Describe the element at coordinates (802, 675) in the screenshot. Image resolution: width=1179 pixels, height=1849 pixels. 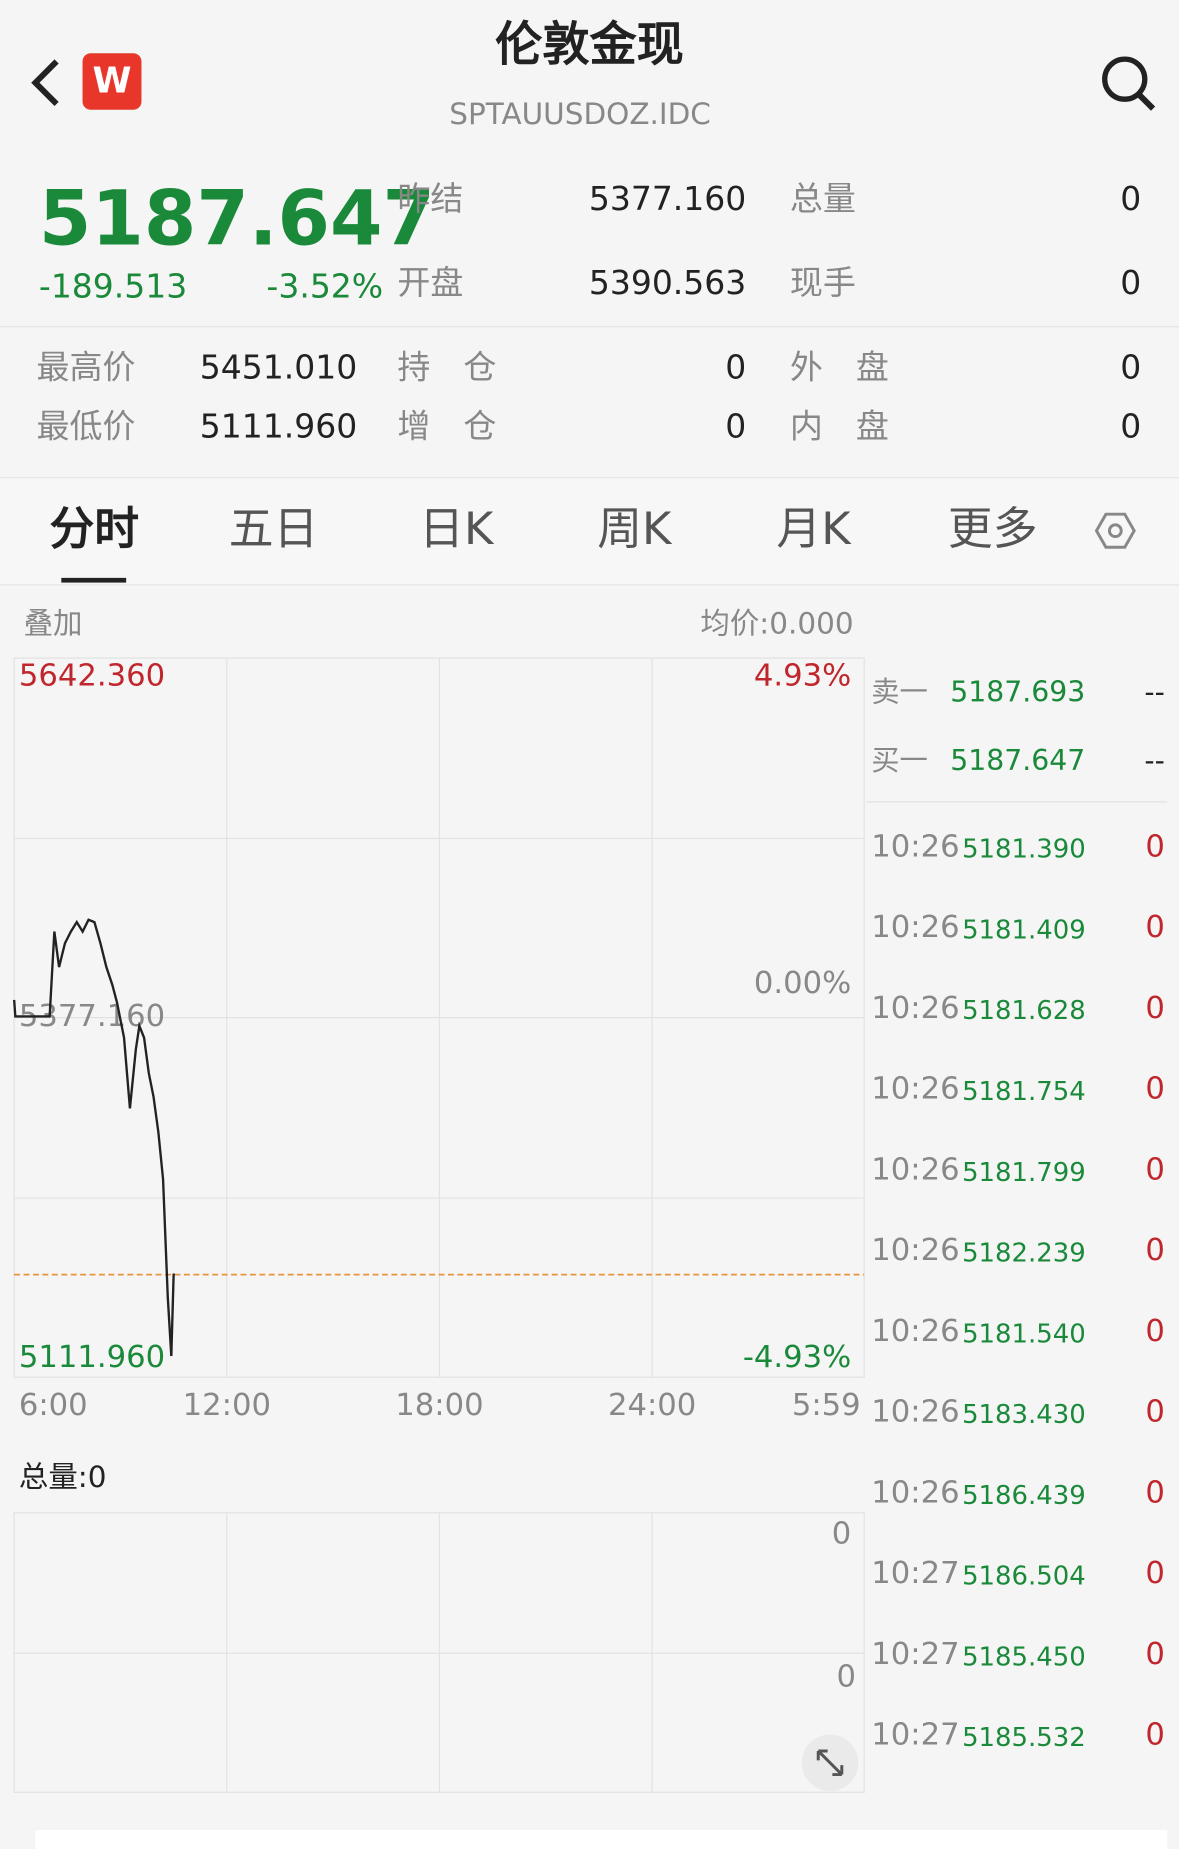
I see `y2-tick-label: 4.93%` at that location.